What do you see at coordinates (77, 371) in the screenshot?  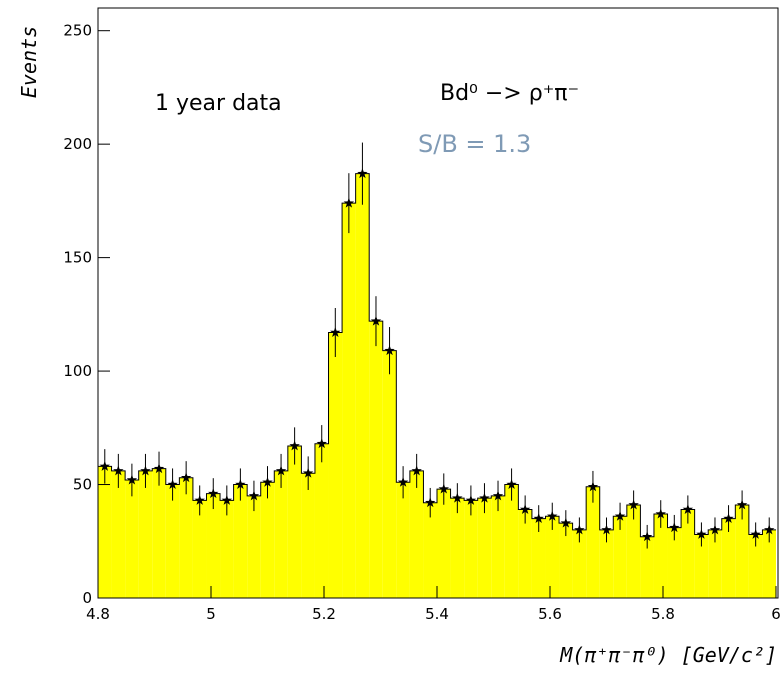 I see `y-tick-label: 100` at bounding box center [77, 371].